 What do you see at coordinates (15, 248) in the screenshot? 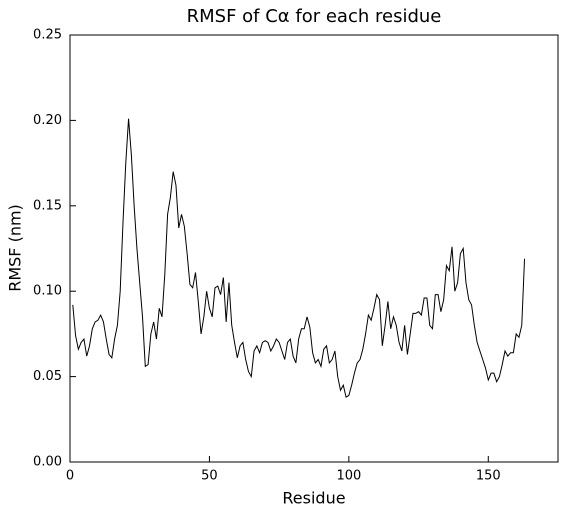
I see `y-axis-label: RMSF (nm)` at bounding box center [15, 248].